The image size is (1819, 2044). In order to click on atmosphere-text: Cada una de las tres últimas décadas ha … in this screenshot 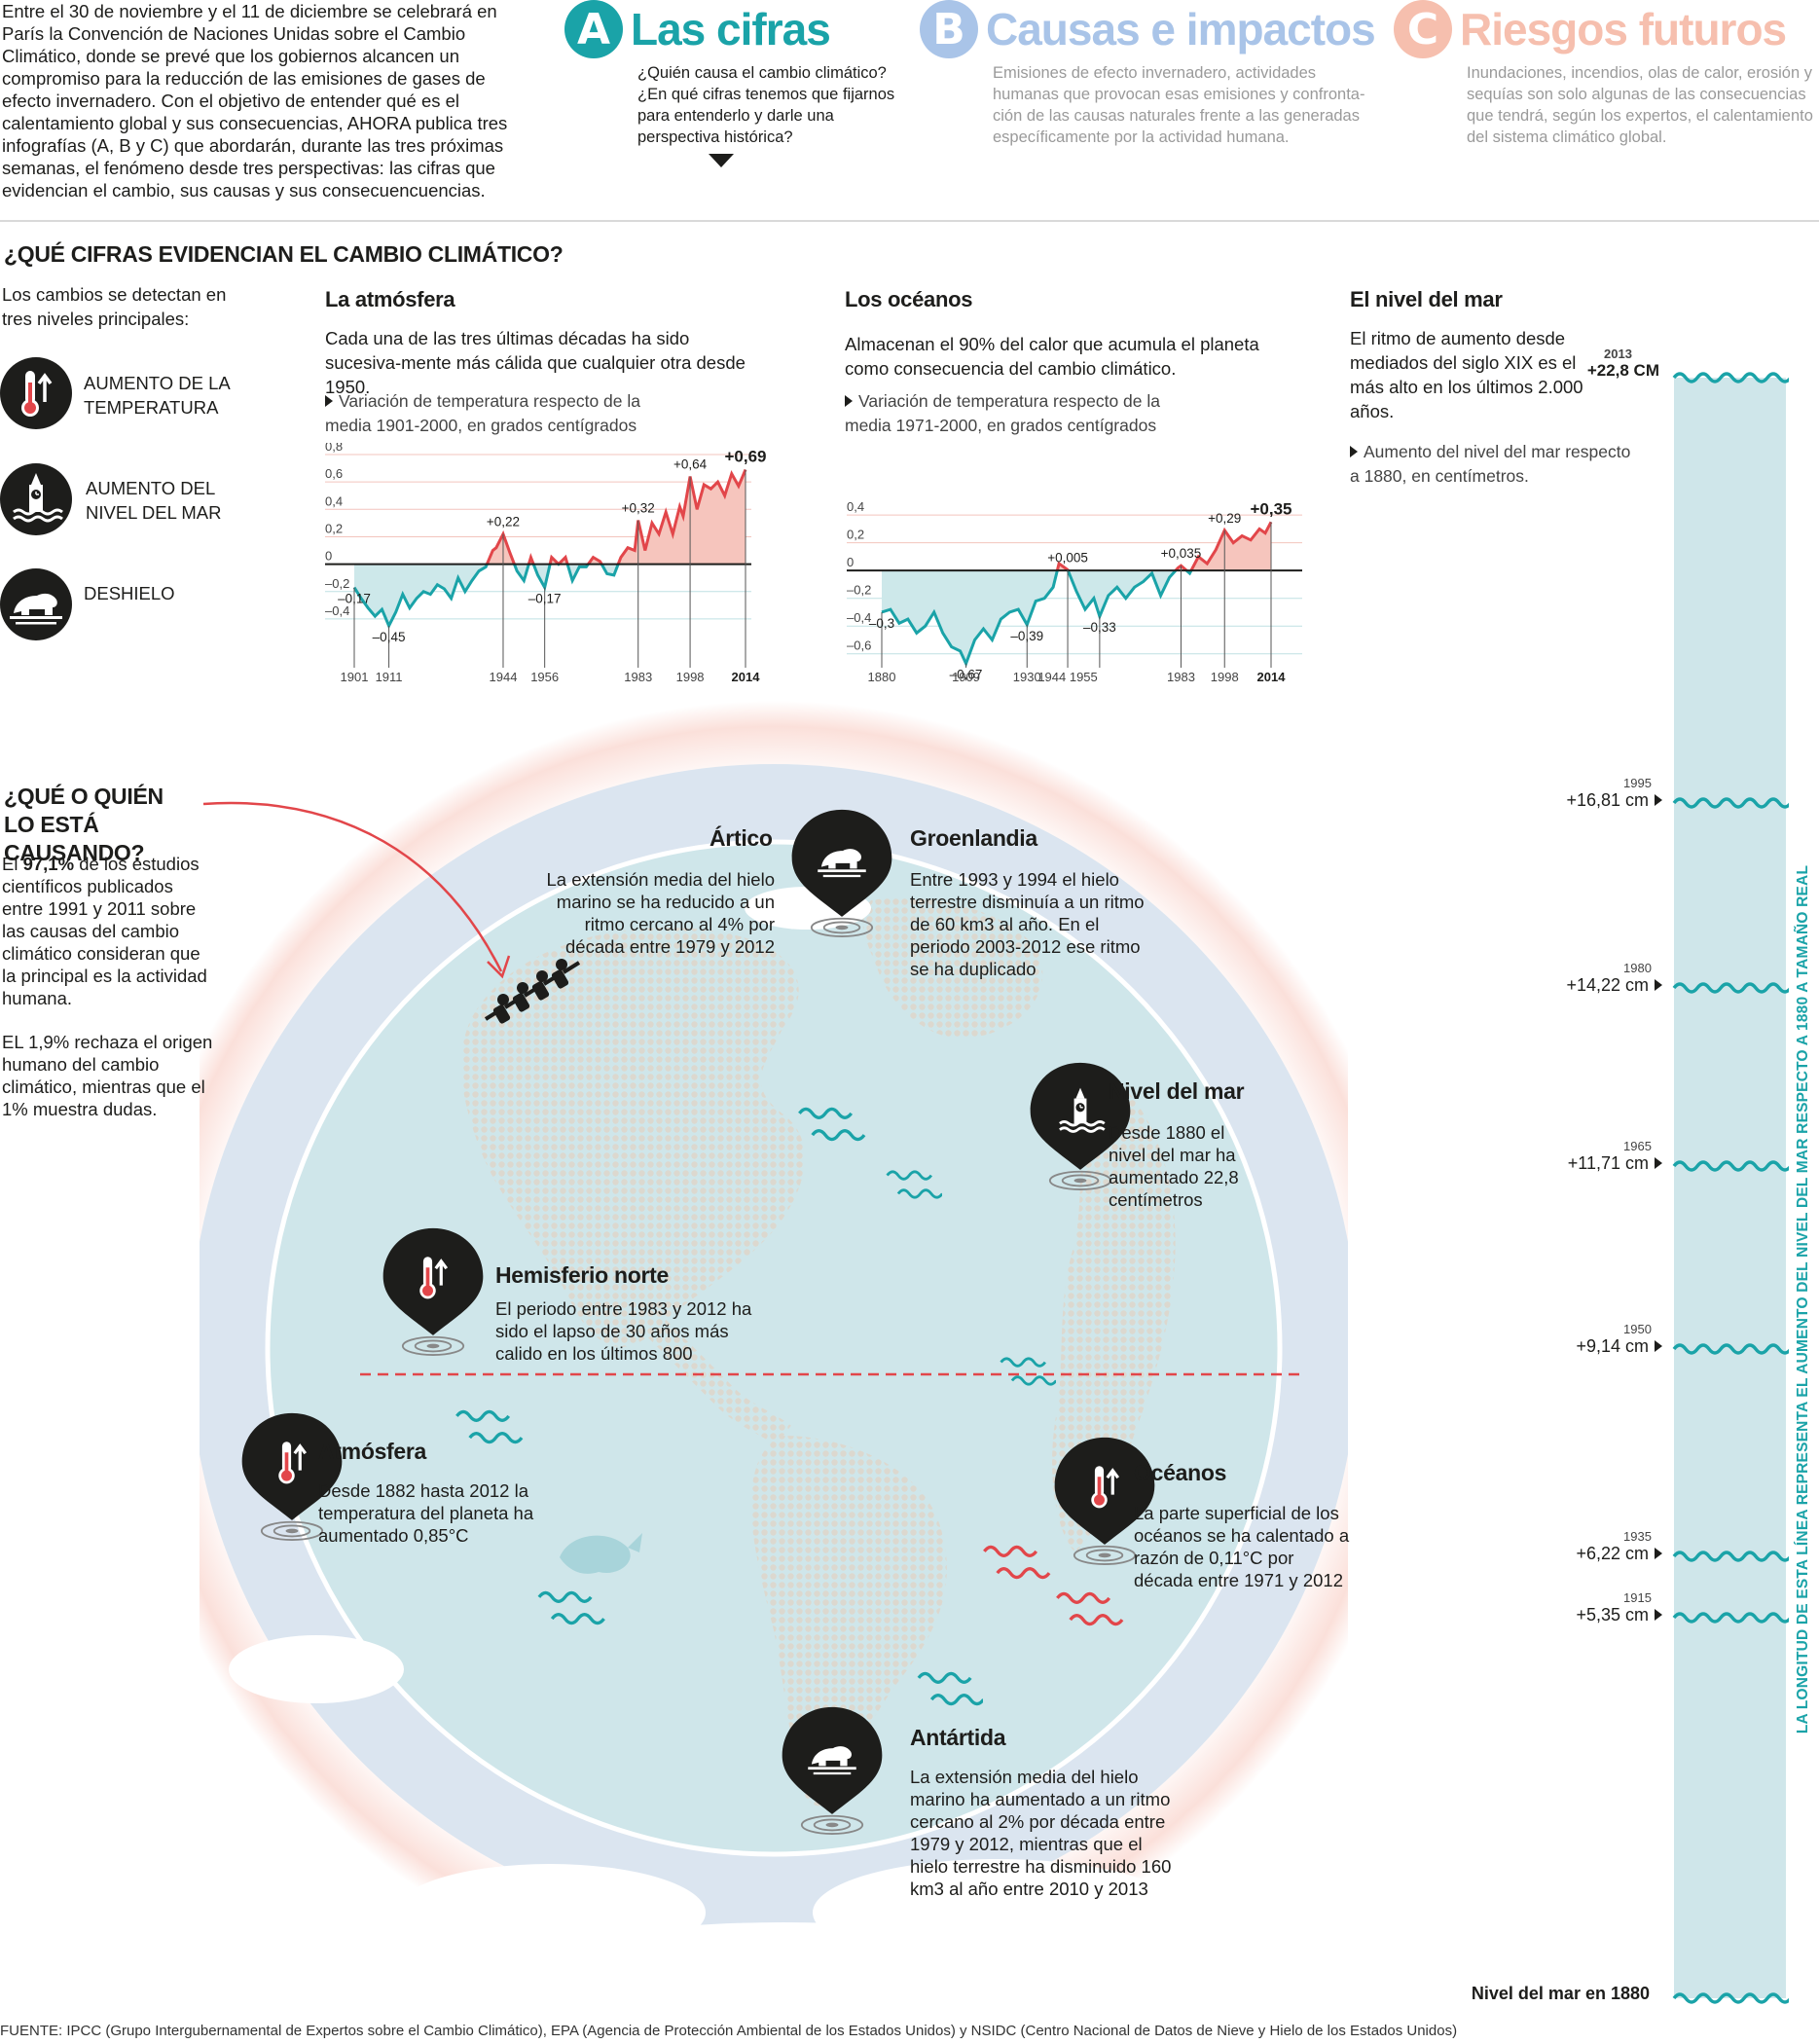, I will do `click(535, 363)`.